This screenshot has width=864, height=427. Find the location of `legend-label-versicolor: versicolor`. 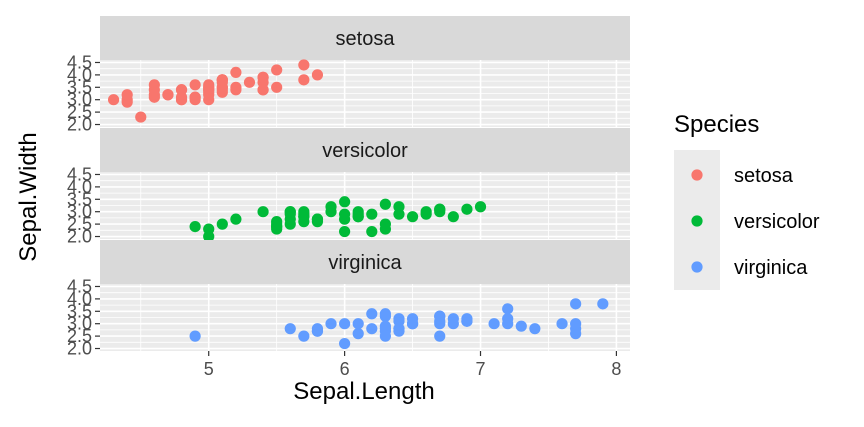

legend-label-versicolor: versicolor is located at coordinates (777, 222).